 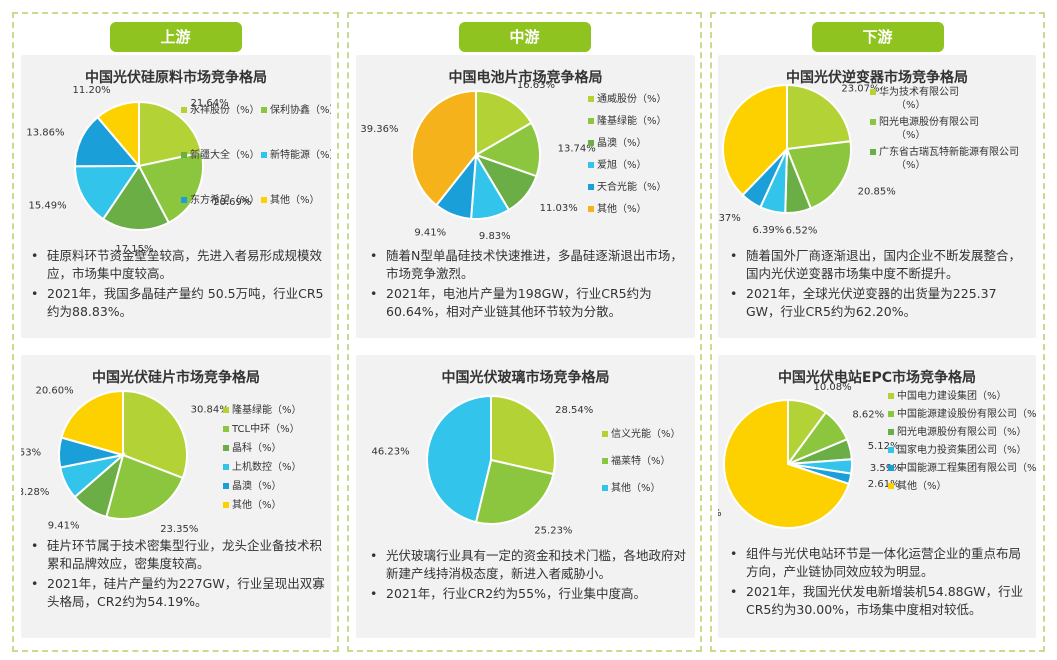 I want to click on data-label: 21.64%, so click(x=210, y=103).